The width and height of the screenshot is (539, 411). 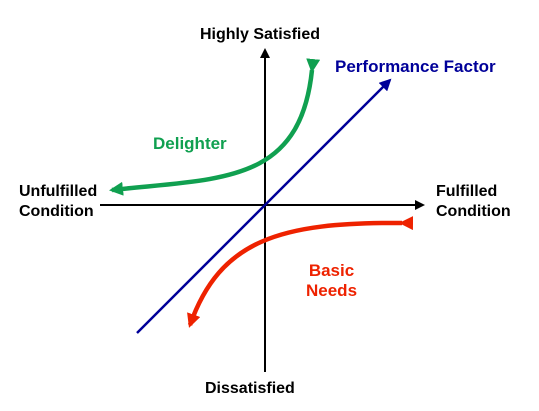 I want to click on bottom-axis-label: Dissatisfied, so click(x=250, y=388).